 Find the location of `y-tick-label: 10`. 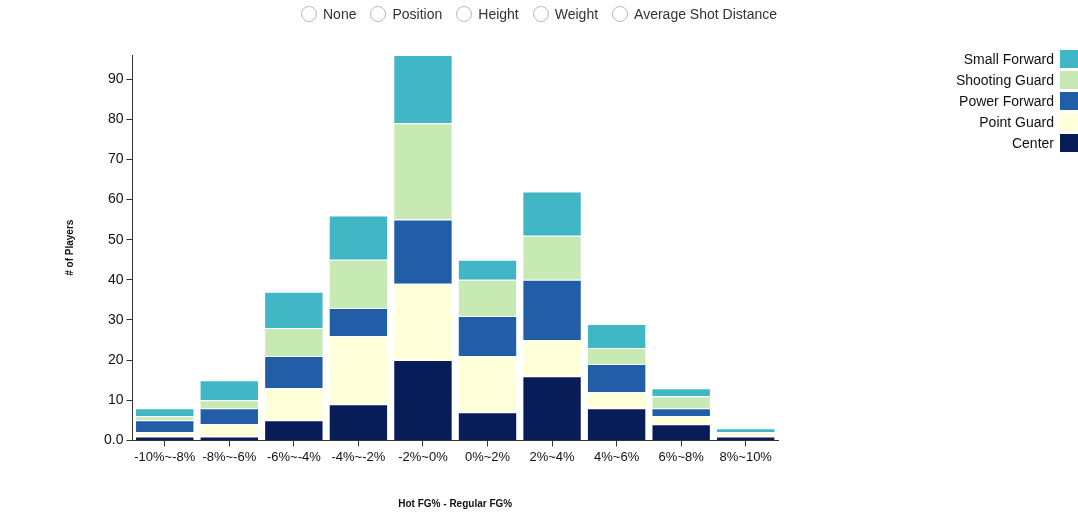

y-tick-label: 10 is located at coordinates (115, 399).